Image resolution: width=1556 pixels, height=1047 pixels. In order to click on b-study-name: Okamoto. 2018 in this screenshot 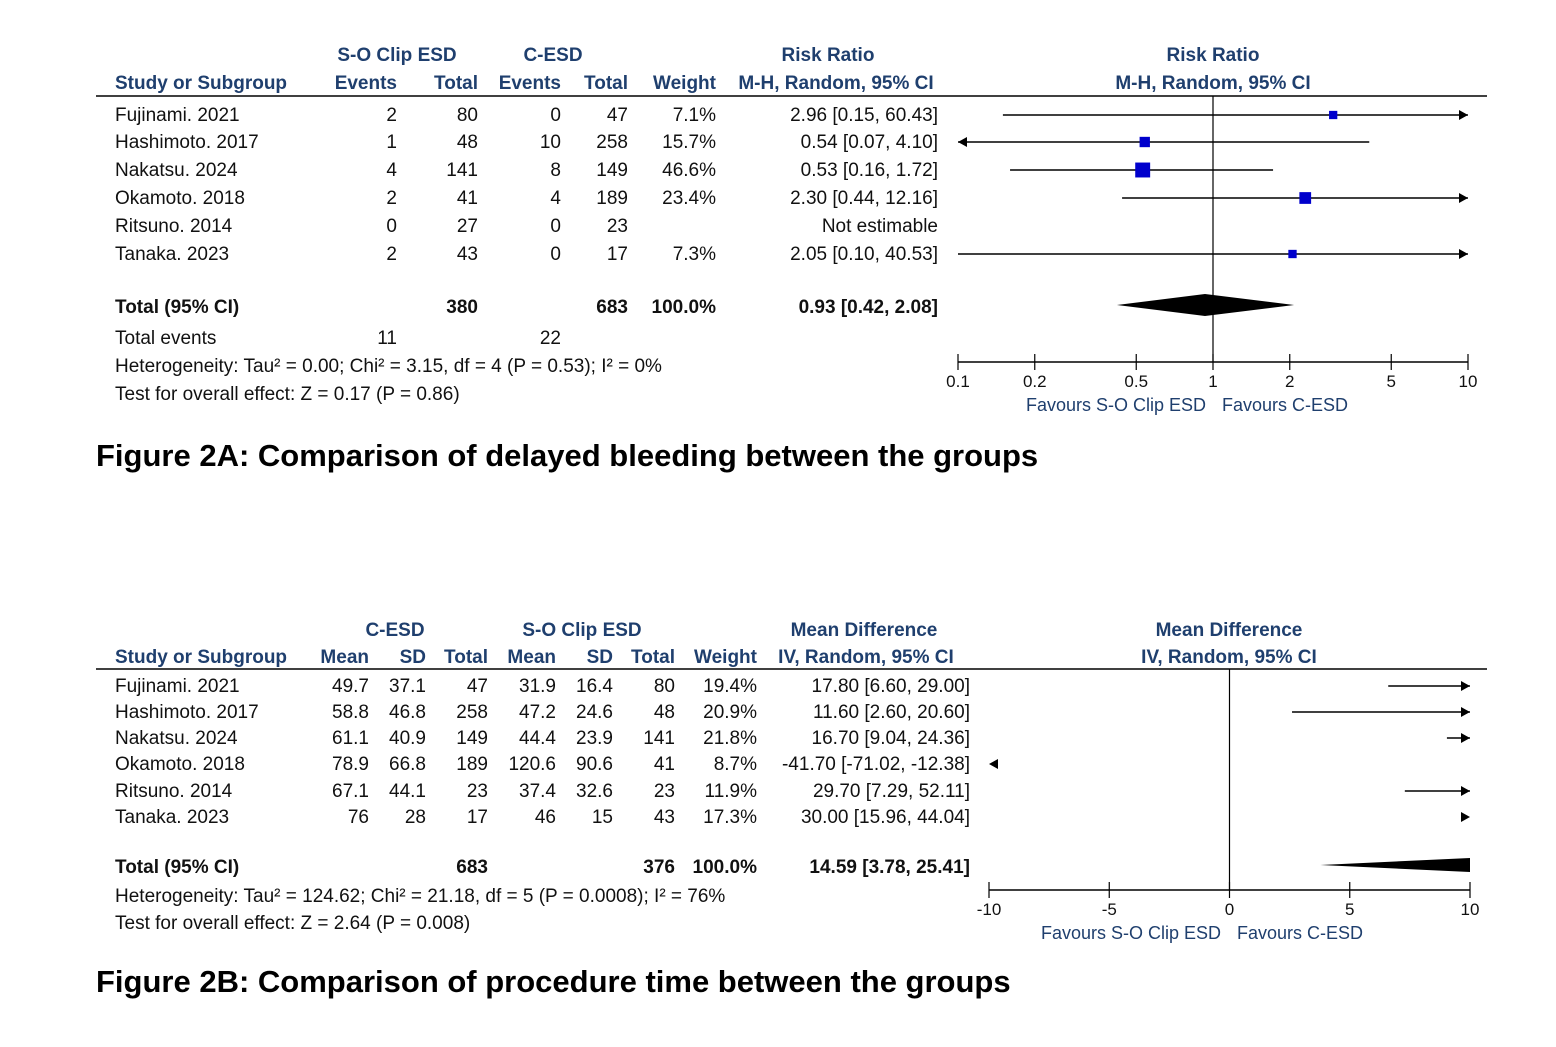, I will do `click(180, 764)`.